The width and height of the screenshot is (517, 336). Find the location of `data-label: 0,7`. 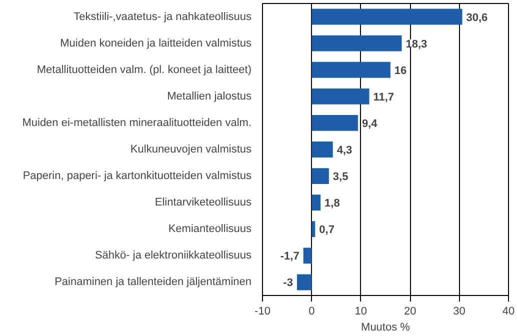

data-label: 0,7 is located at coordinates (326, 230).